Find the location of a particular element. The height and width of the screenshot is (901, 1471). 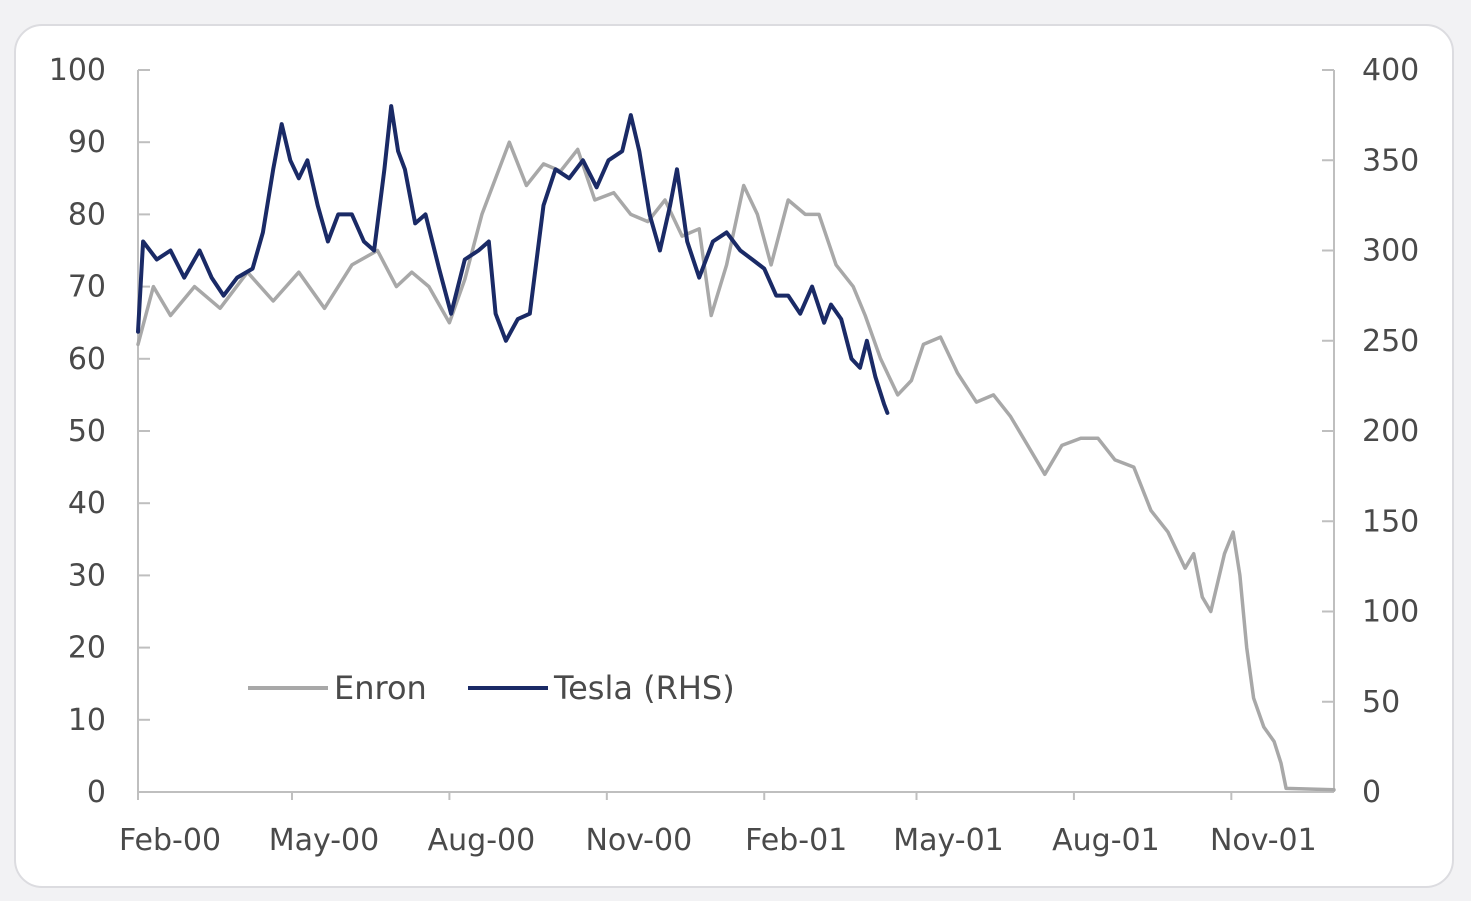

left-tick-label: 10 is located at coordinates (87, 720).